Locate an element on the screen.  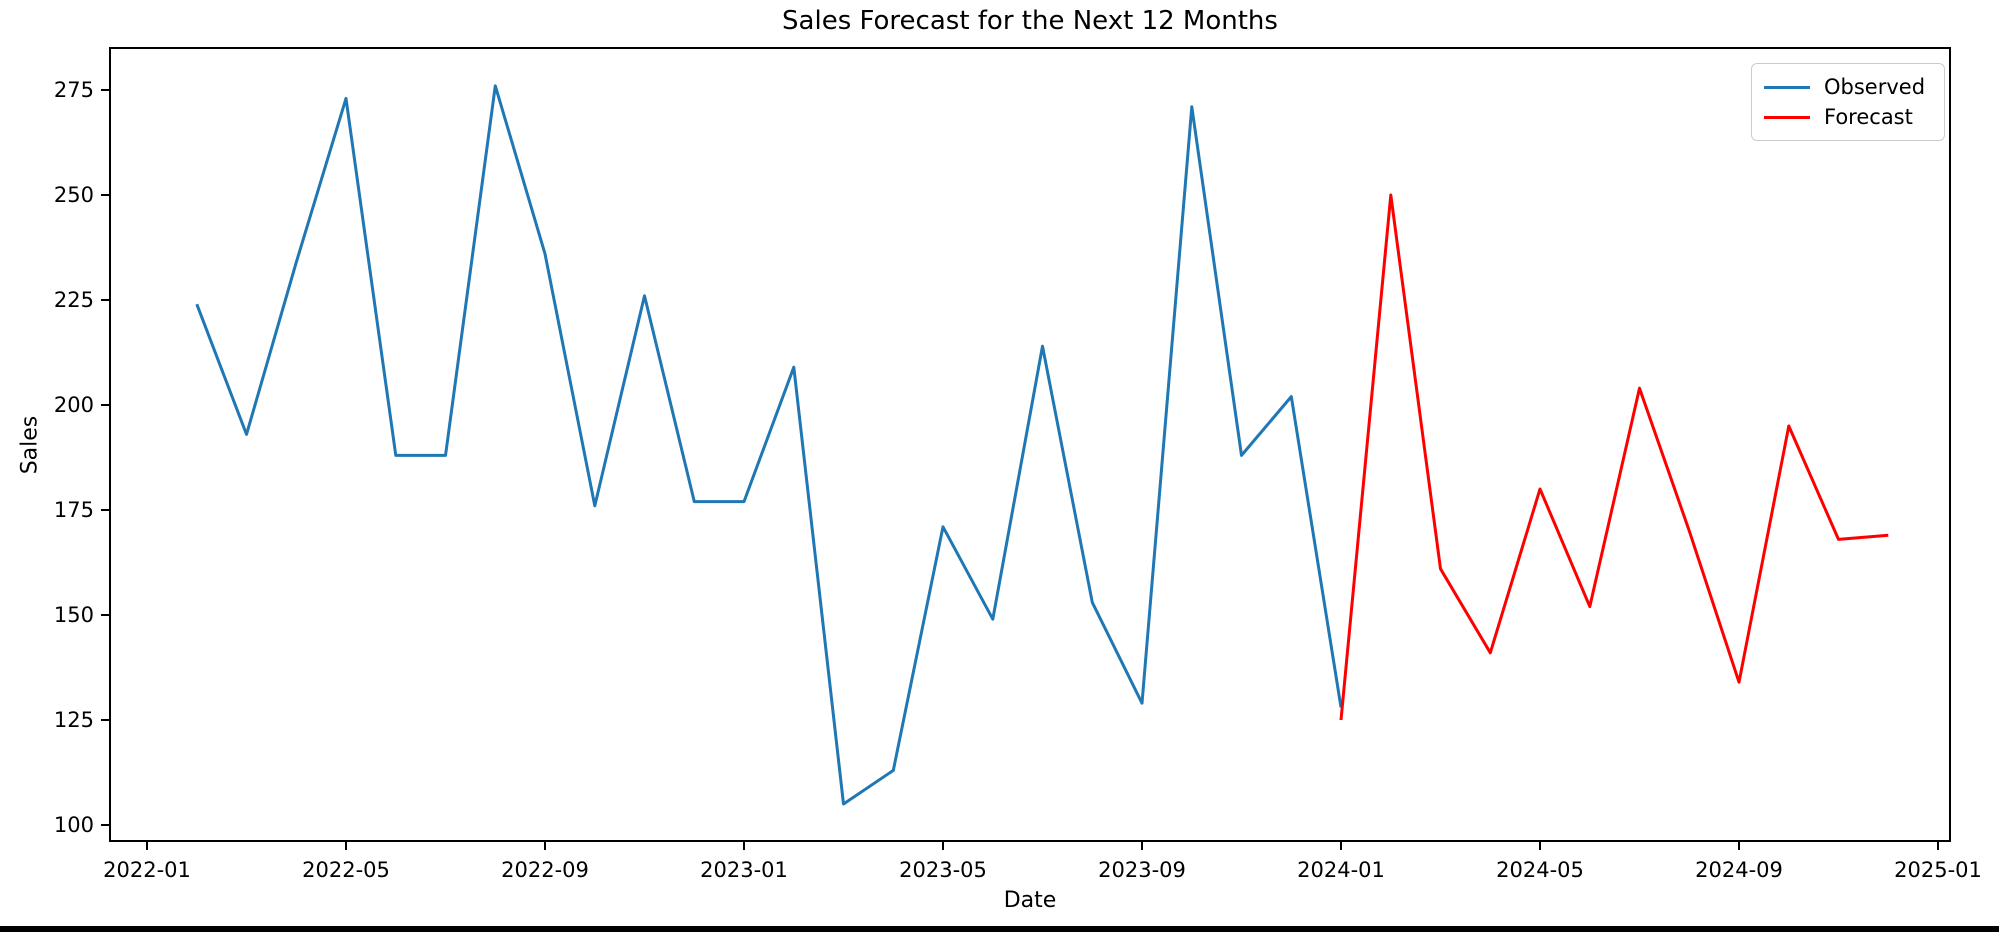
y-axis-title: Sales is located at coordinates (30, 445).